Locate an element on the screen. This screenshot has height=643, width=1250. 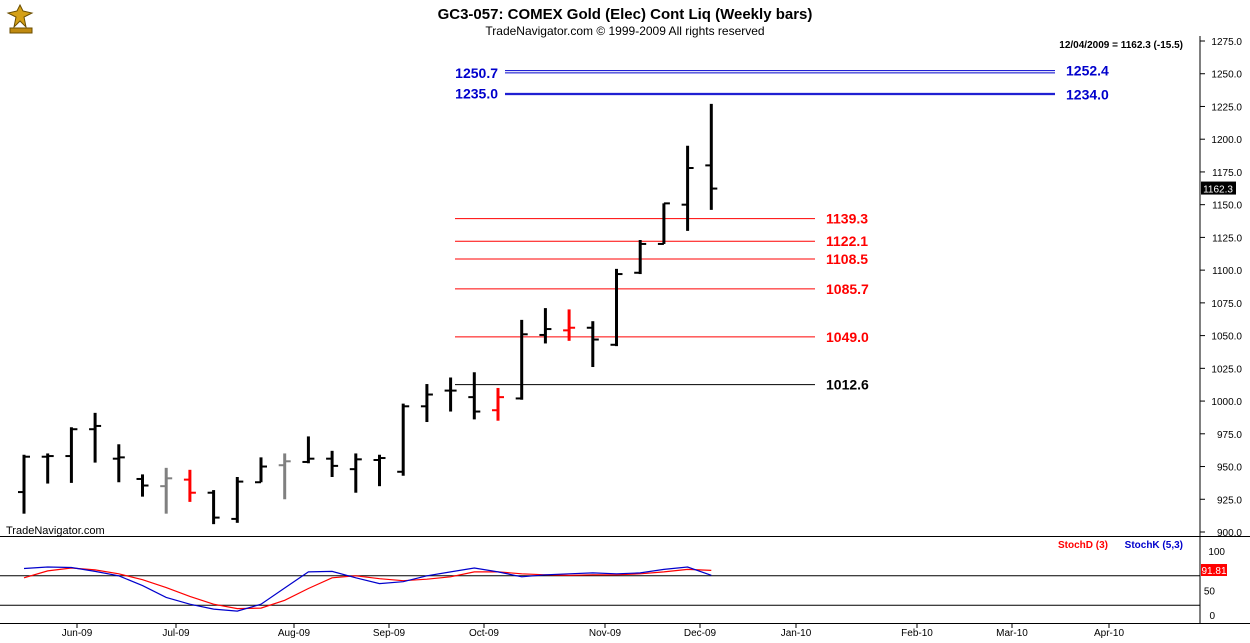
price-tick-label: 900.0 is located at coordinates (1229, 533).